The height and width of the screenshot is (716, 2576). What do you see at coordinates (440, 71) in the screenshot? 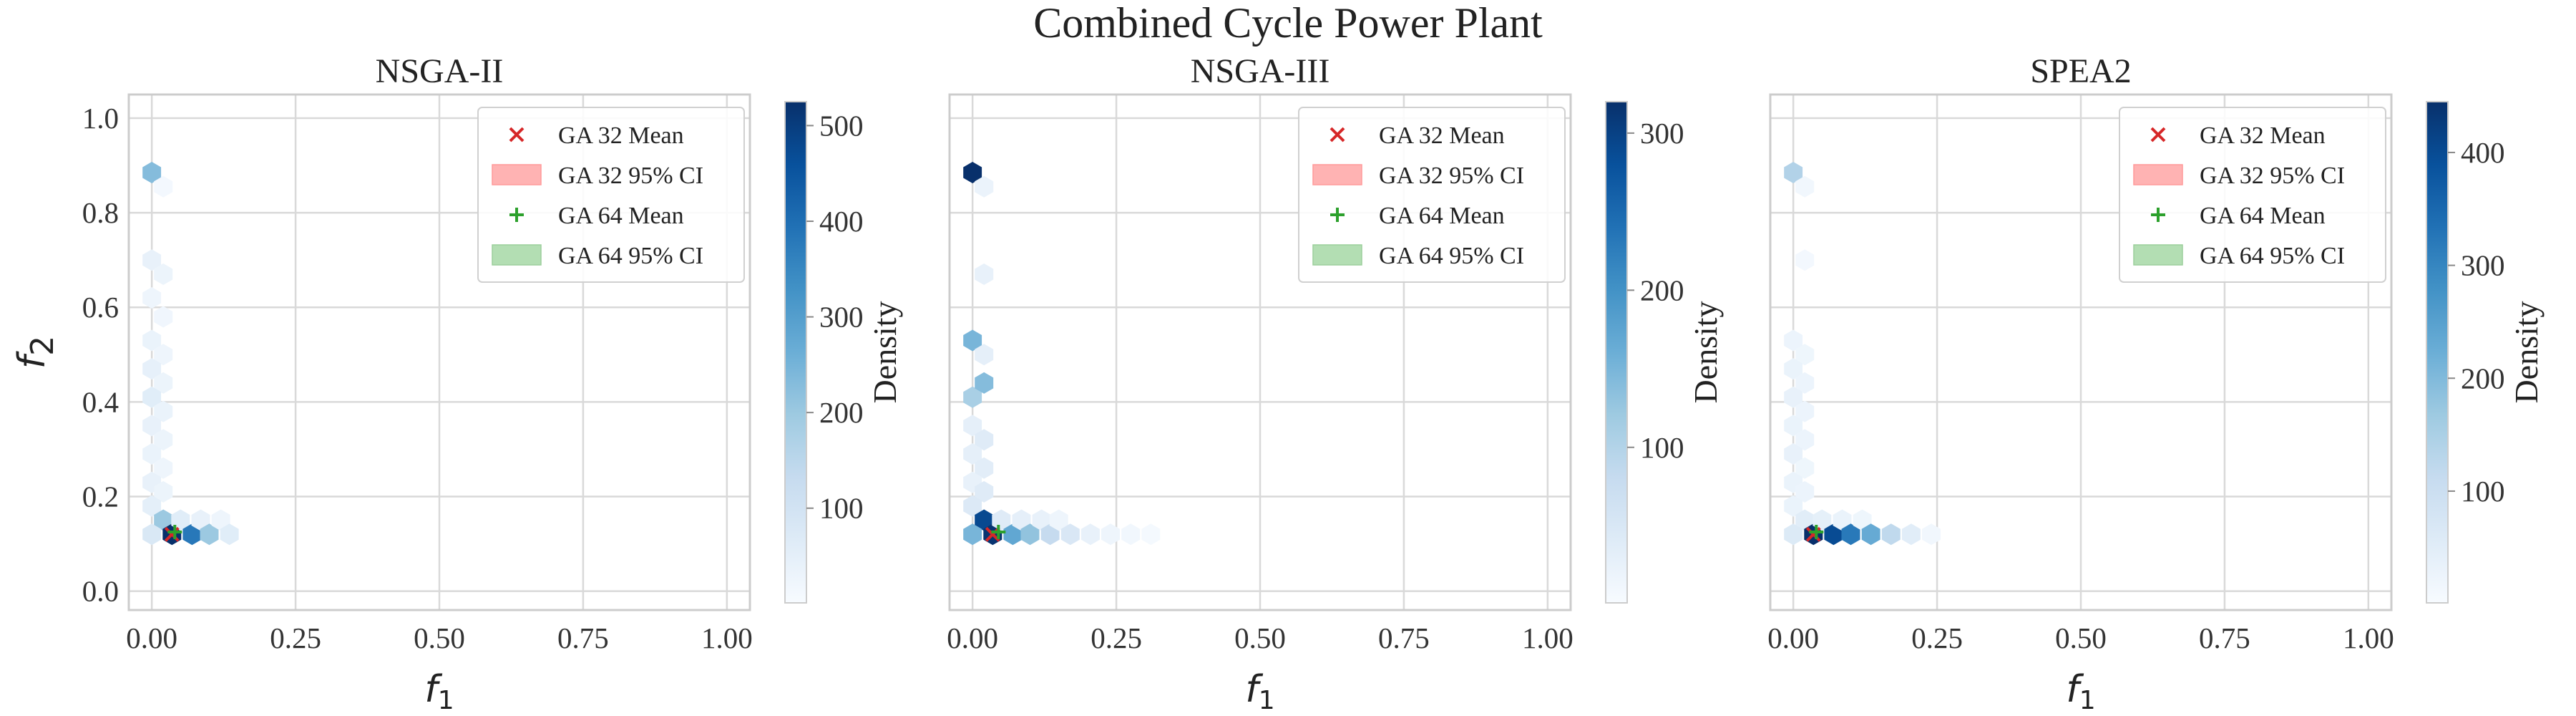
I see `panel-title: NSGA-II` at bounding box center [440, 71].